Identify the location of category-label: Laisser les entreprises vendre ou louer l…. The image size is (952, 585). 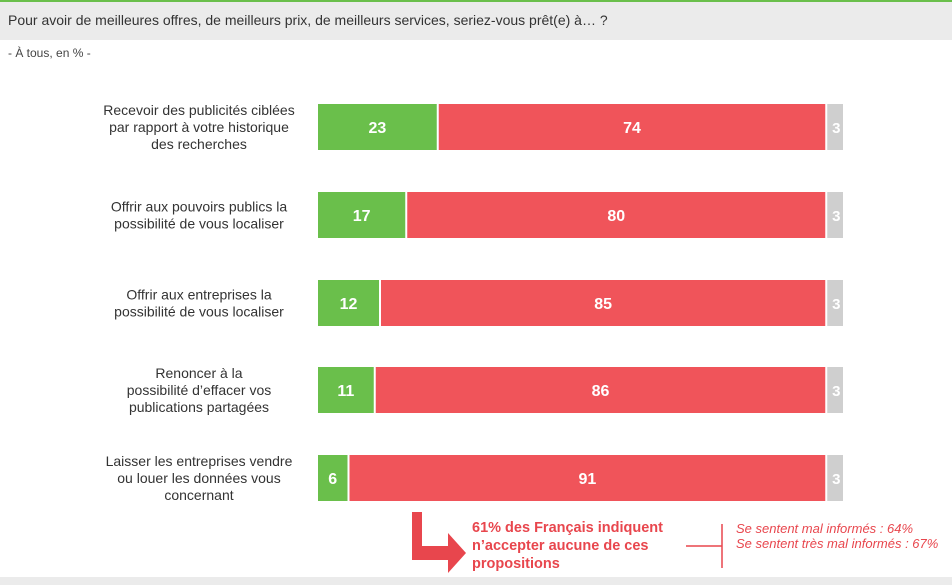
(199, 478).